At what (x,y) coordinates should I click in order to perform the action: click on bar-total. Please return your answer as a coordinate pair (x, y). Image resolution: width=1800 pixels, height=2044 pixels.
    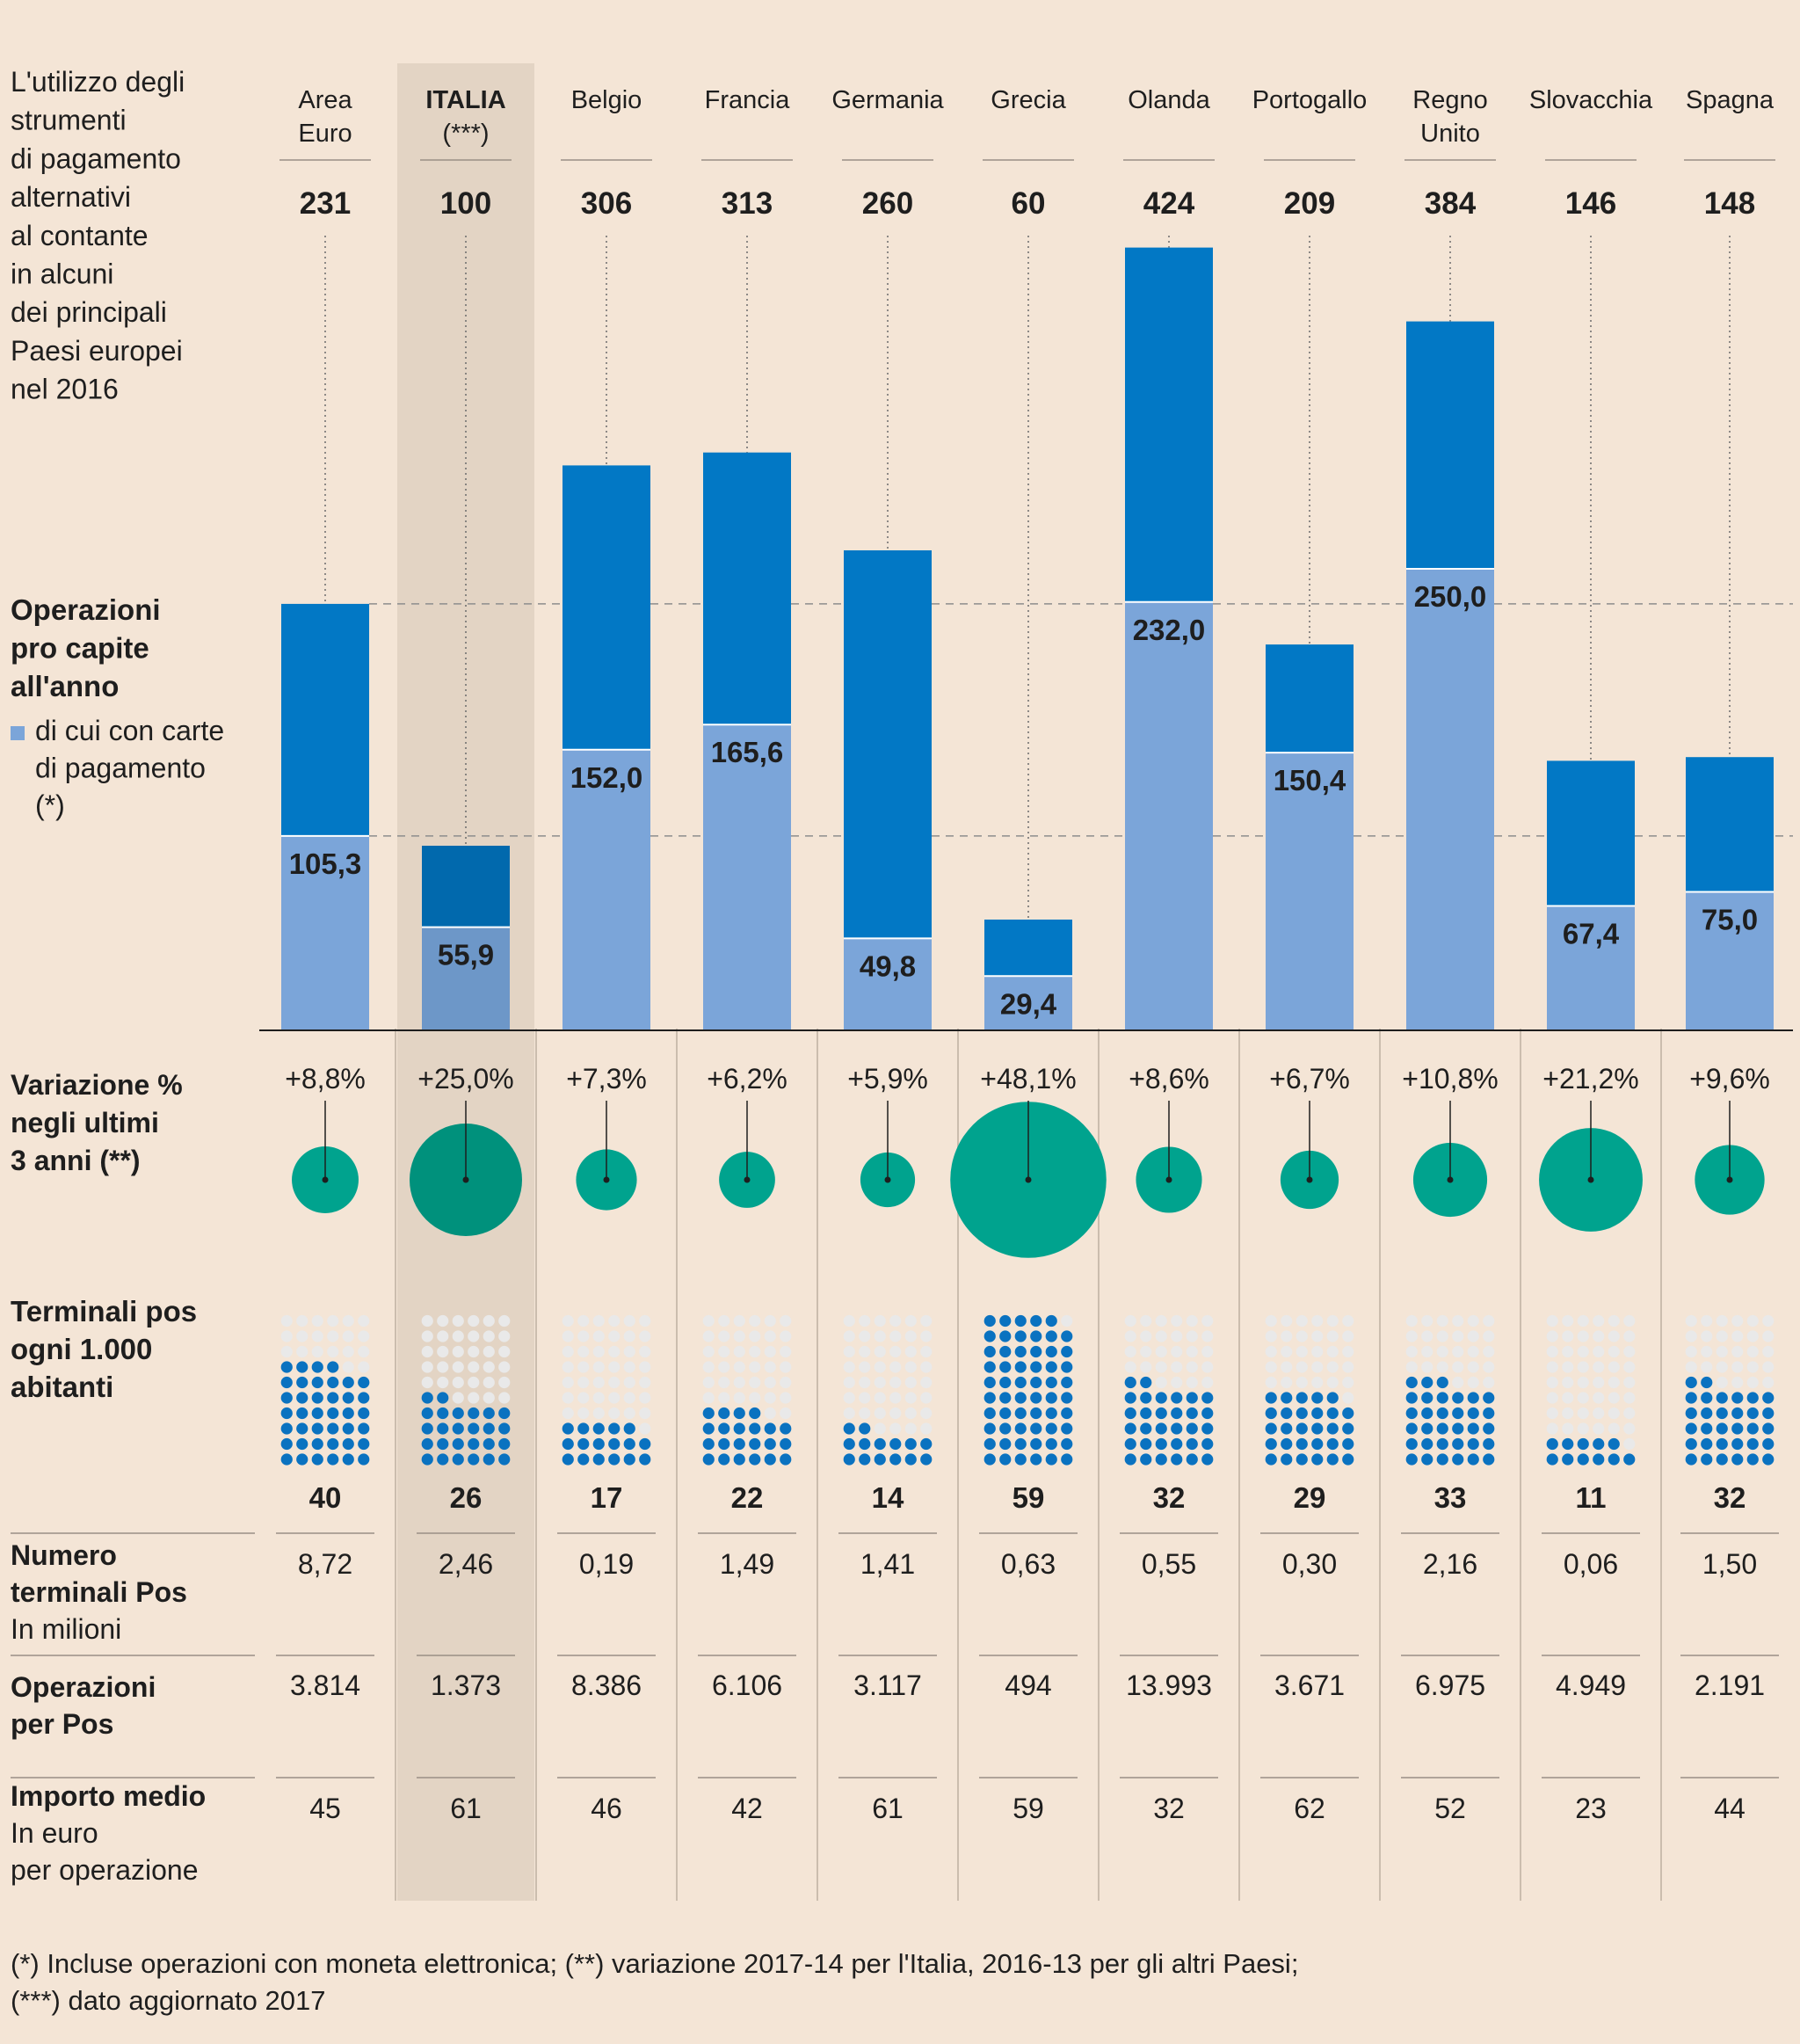
    Looking at the image, I should click on (1028, 949).